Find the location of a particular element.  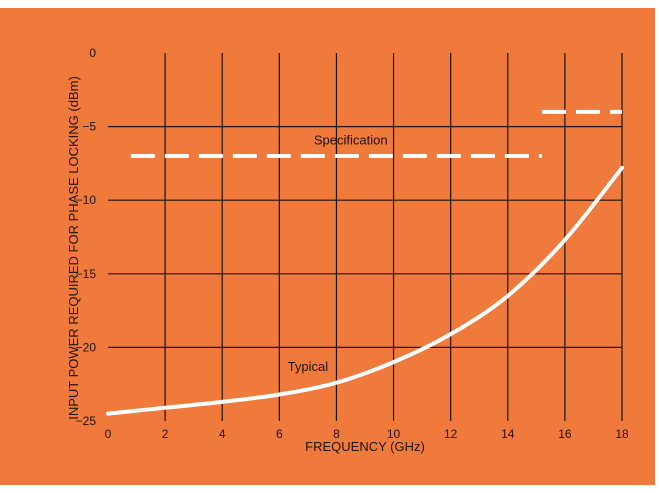

annotations: Specification Typical is located at coordinates (338, 253).